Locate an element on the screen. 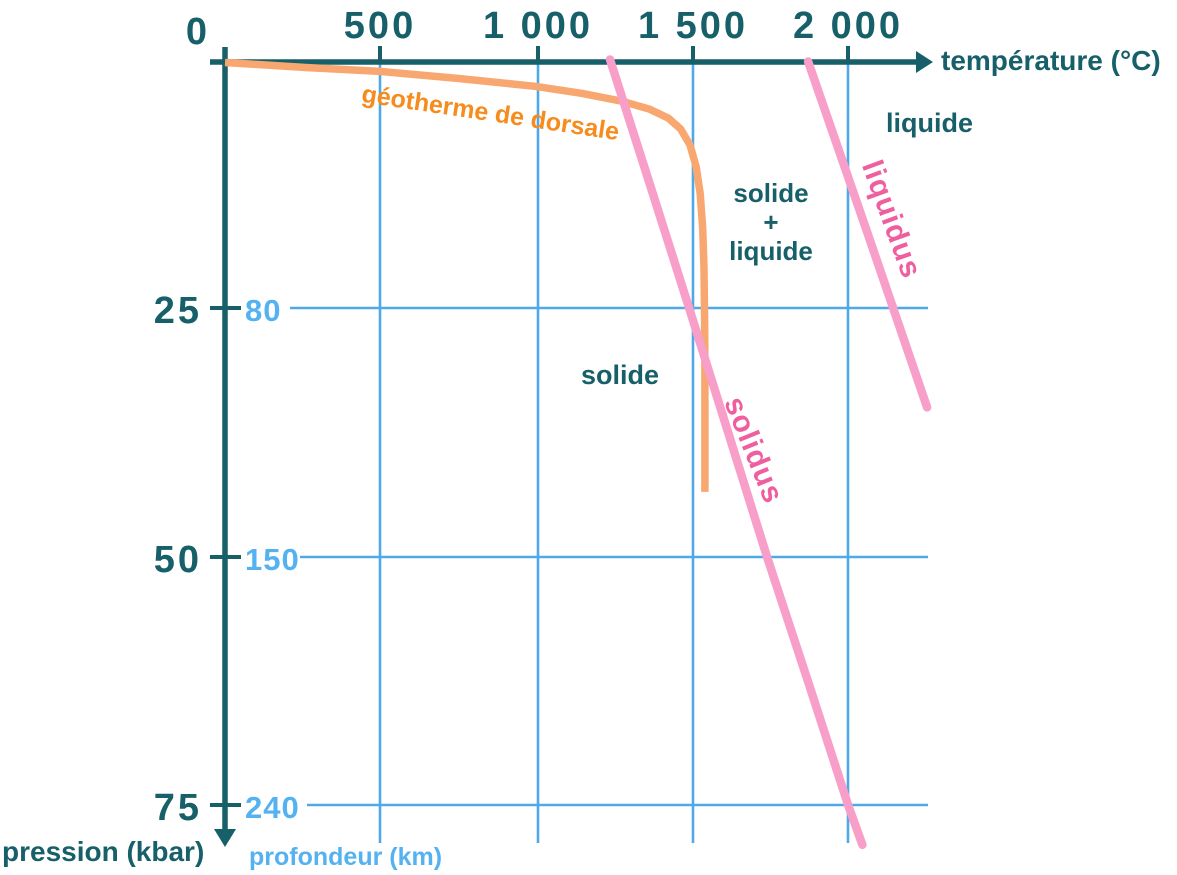 Image resolution: width=1177 pixels, height=875 pixels. pressure-tick-label-25: 25 is located at coordinates (177, 311).